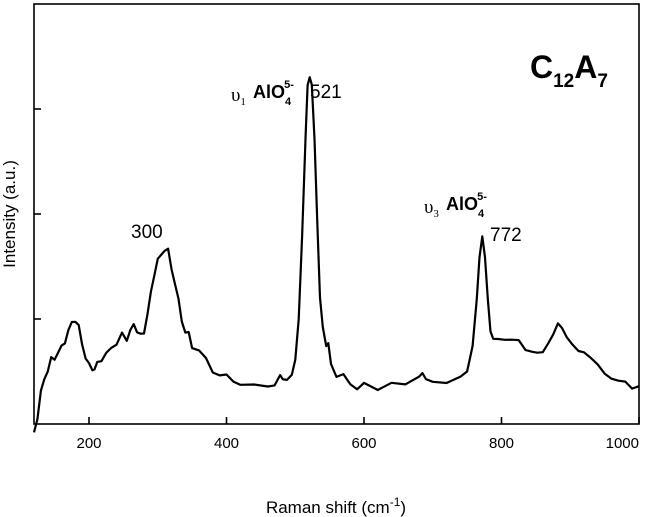 The image size is (657, 517). What do you see at coordinates (622, 443) in the screenshot?
I see `x-tick-label-1000: 1000` at bounding box center [622, 443].